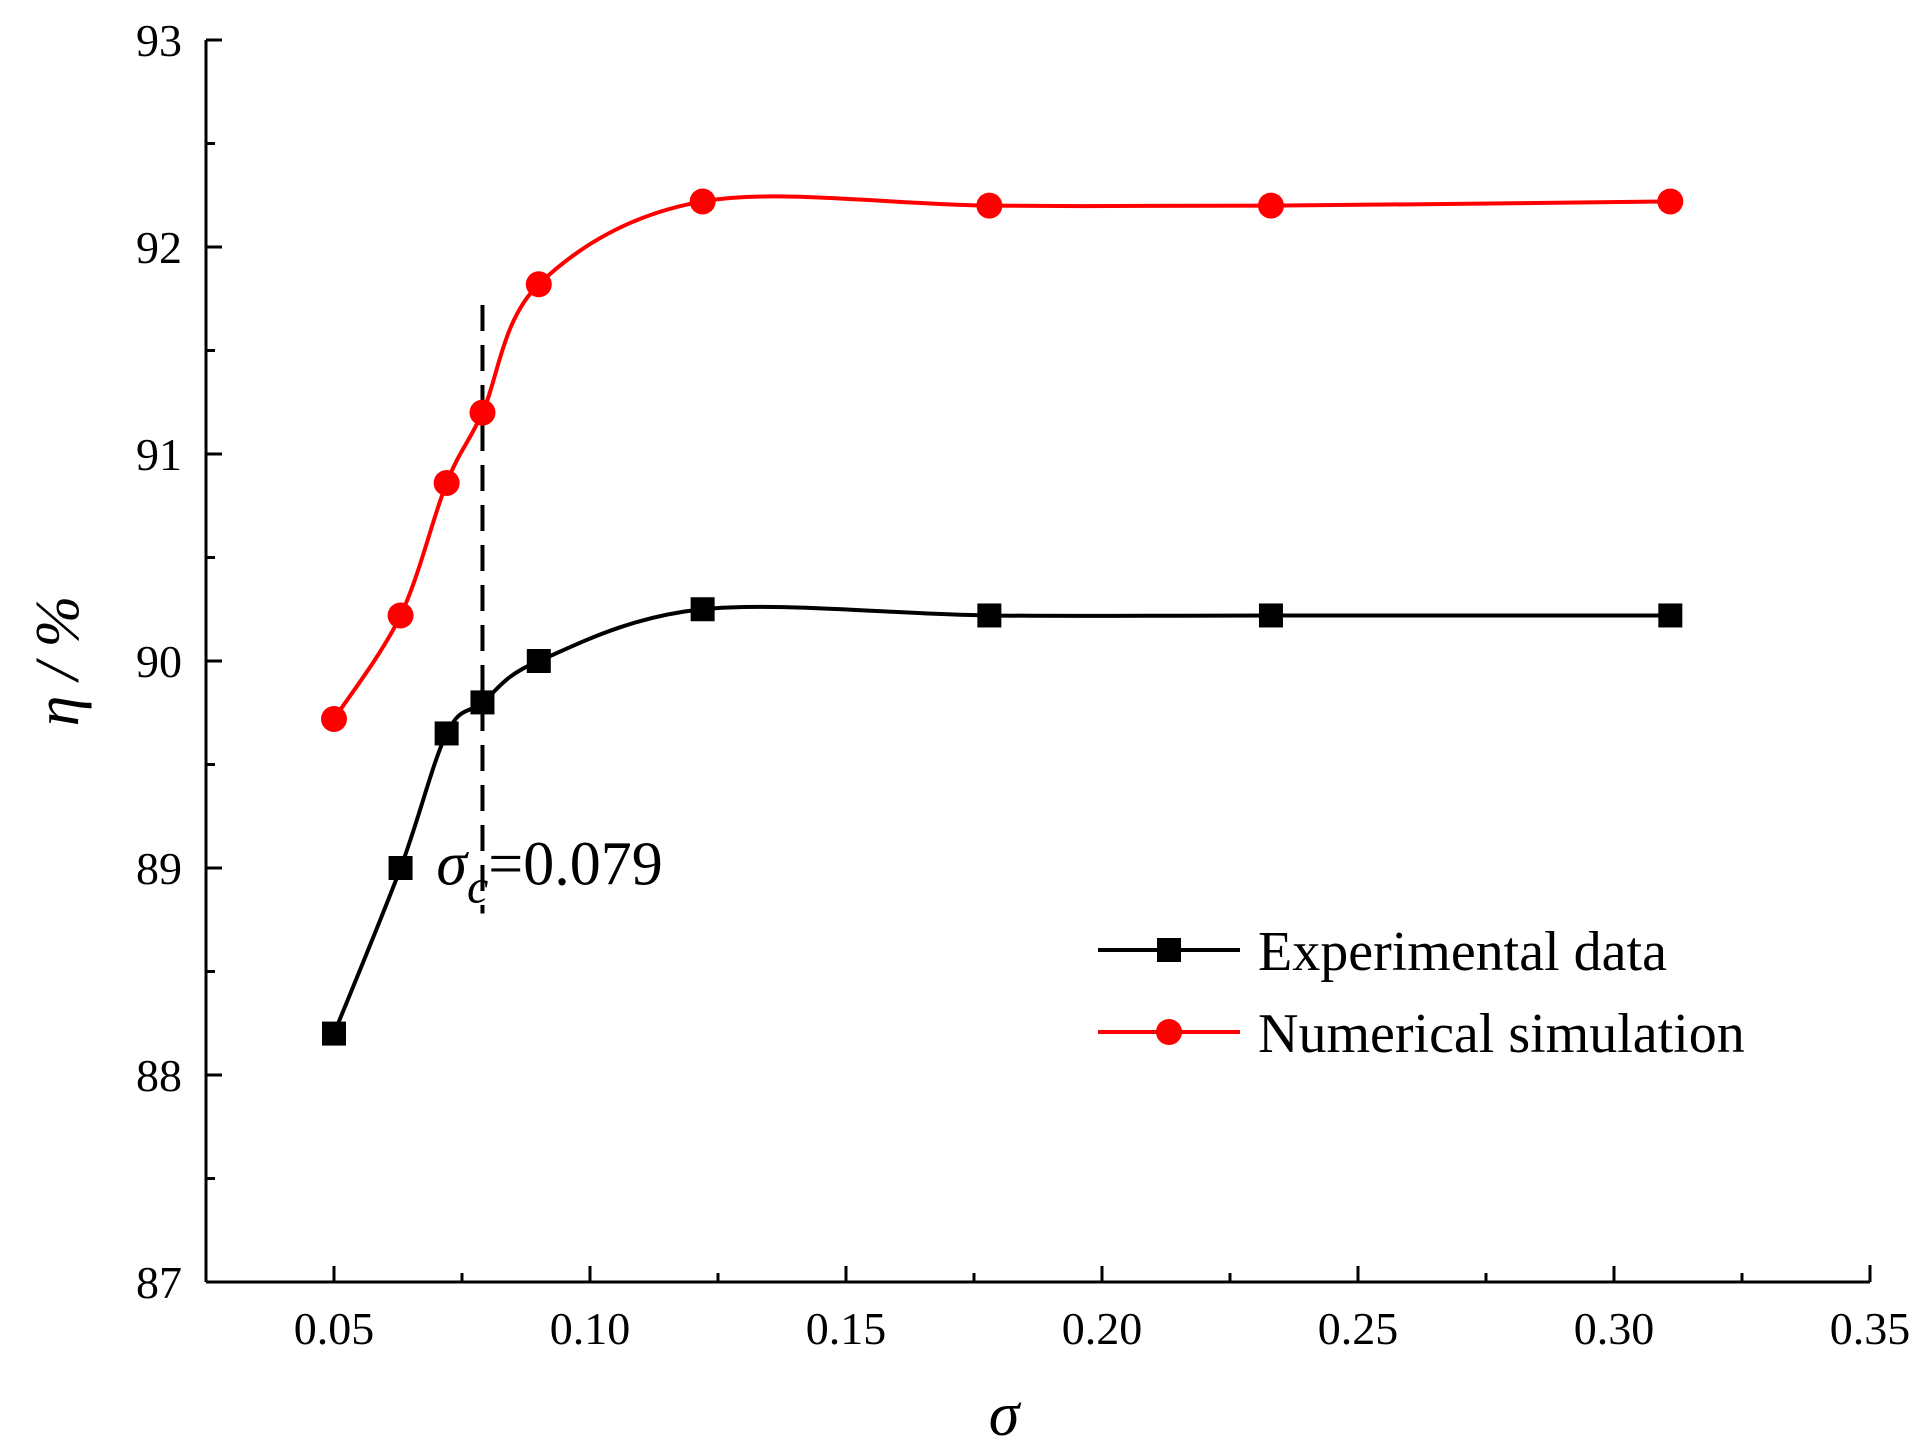 This screenshot has height=1448, width=1931. I want to click on y-axis-title: η / %, so click(58, 661).